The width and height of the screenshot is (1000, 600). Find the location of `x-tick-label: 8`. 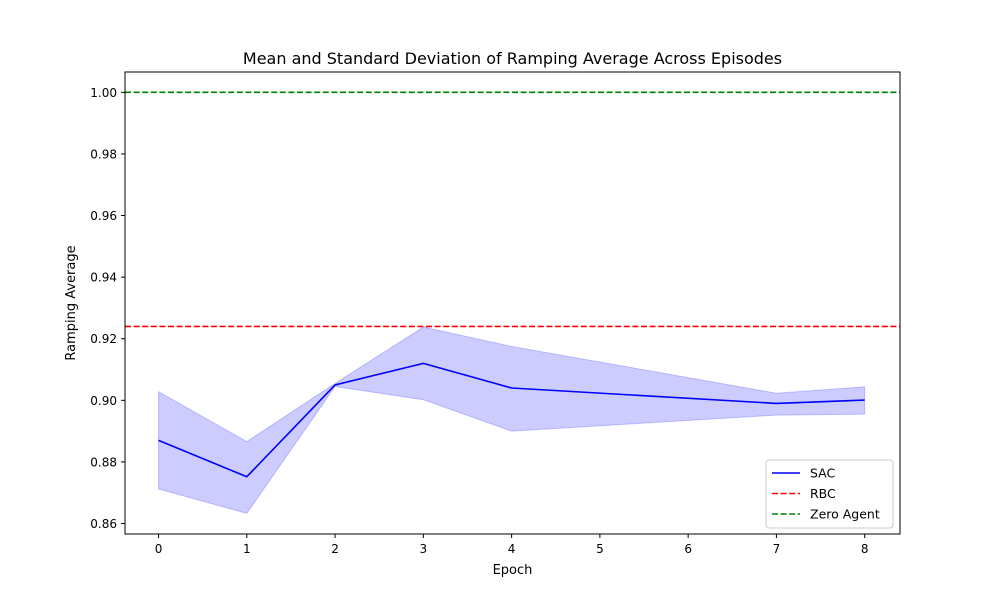

x-tick-label: 8 is located at coordinates (865, 549).